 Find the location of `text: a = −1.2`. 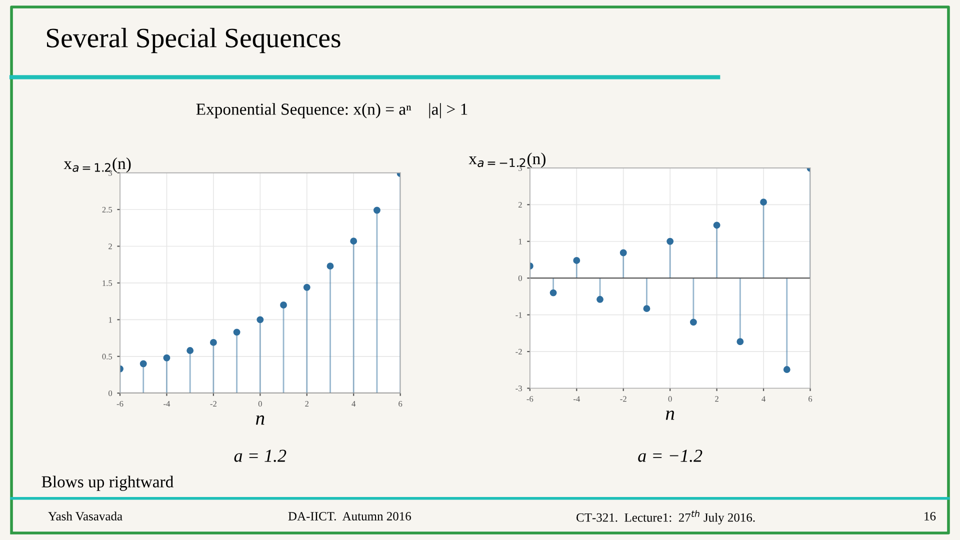

text: a = −1.2 is located at coordinates (670, 456).